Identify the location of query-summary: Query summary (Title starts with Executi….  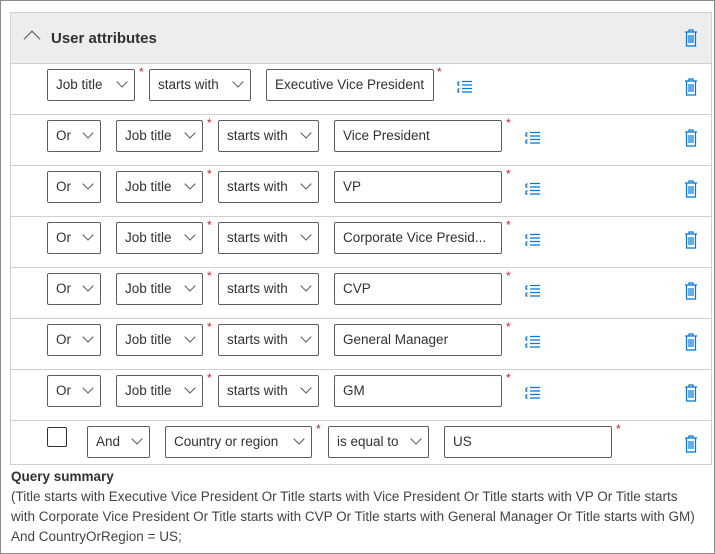
(356, 507).